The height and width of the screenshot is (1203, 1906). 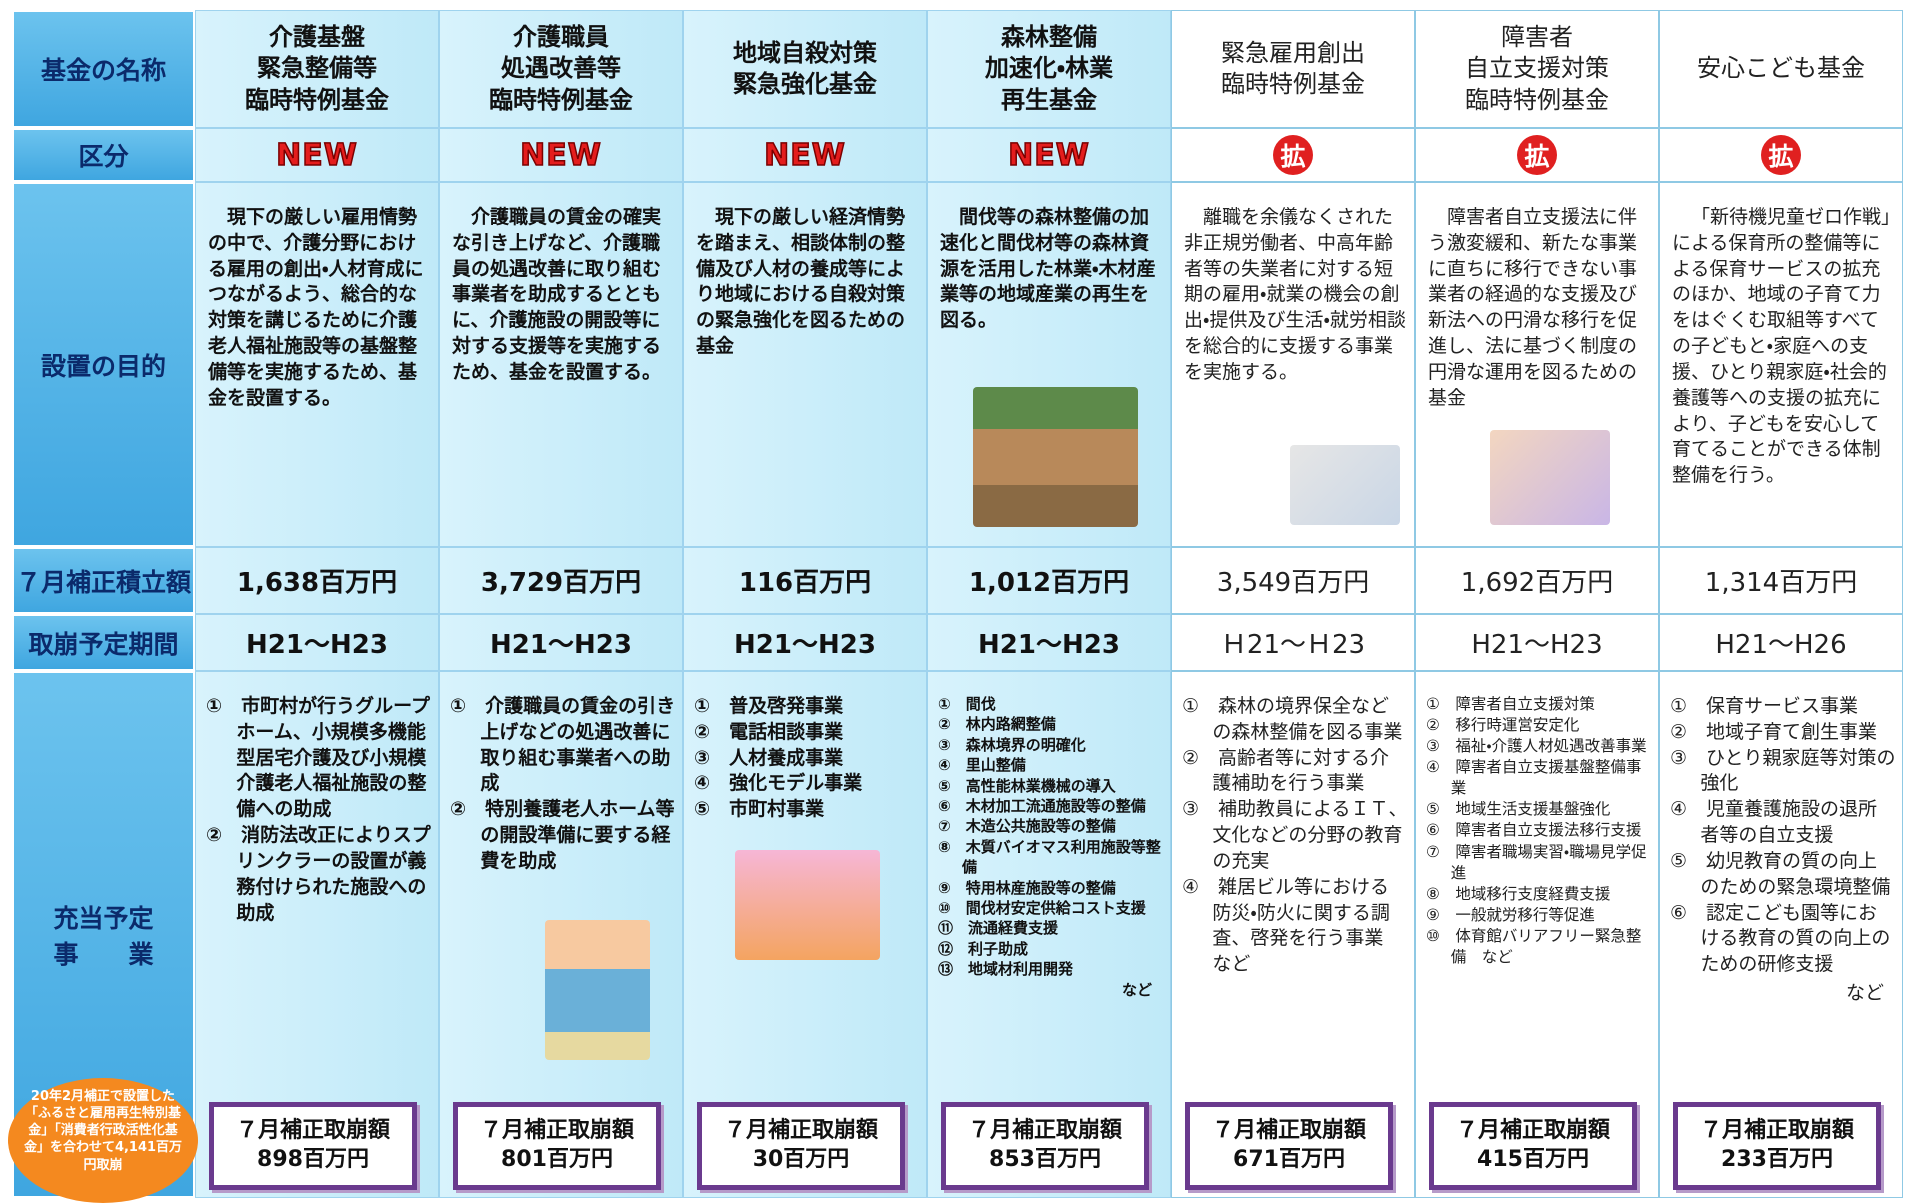 What do you see at coordinates (1027, 785) in the screenshot?
I see `project-item: ⑤ 高性能林業機械の導入` at bounding box center [1027, 785].